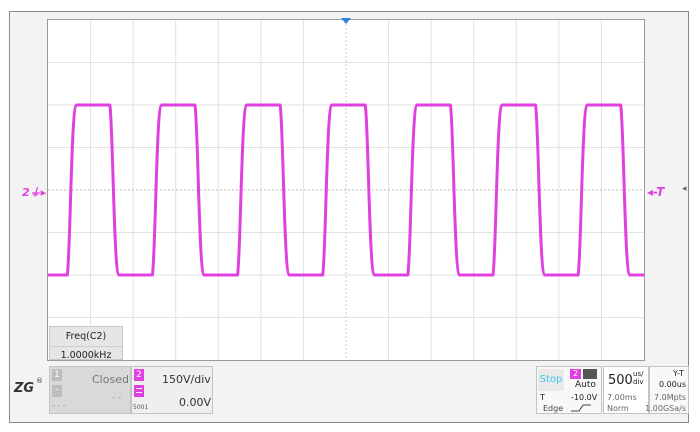 Image resolution: width=700 pixels, height=432 pixels. I want to click on channel2-marker-label: 2, so click(26, 192).